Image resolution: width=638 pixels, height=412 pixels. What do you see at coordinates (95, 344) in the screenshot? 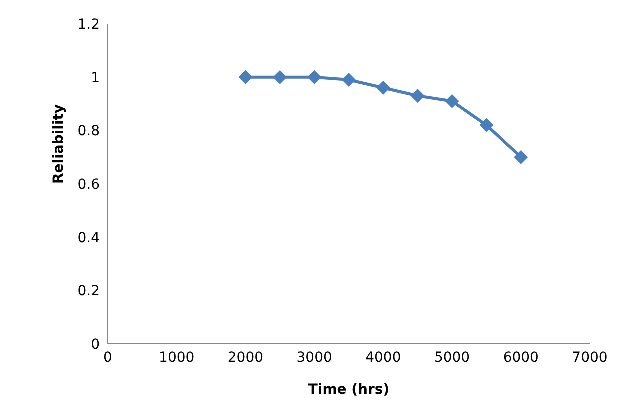
I see `y-tick-label: 0` at bounding box center [95, 344].